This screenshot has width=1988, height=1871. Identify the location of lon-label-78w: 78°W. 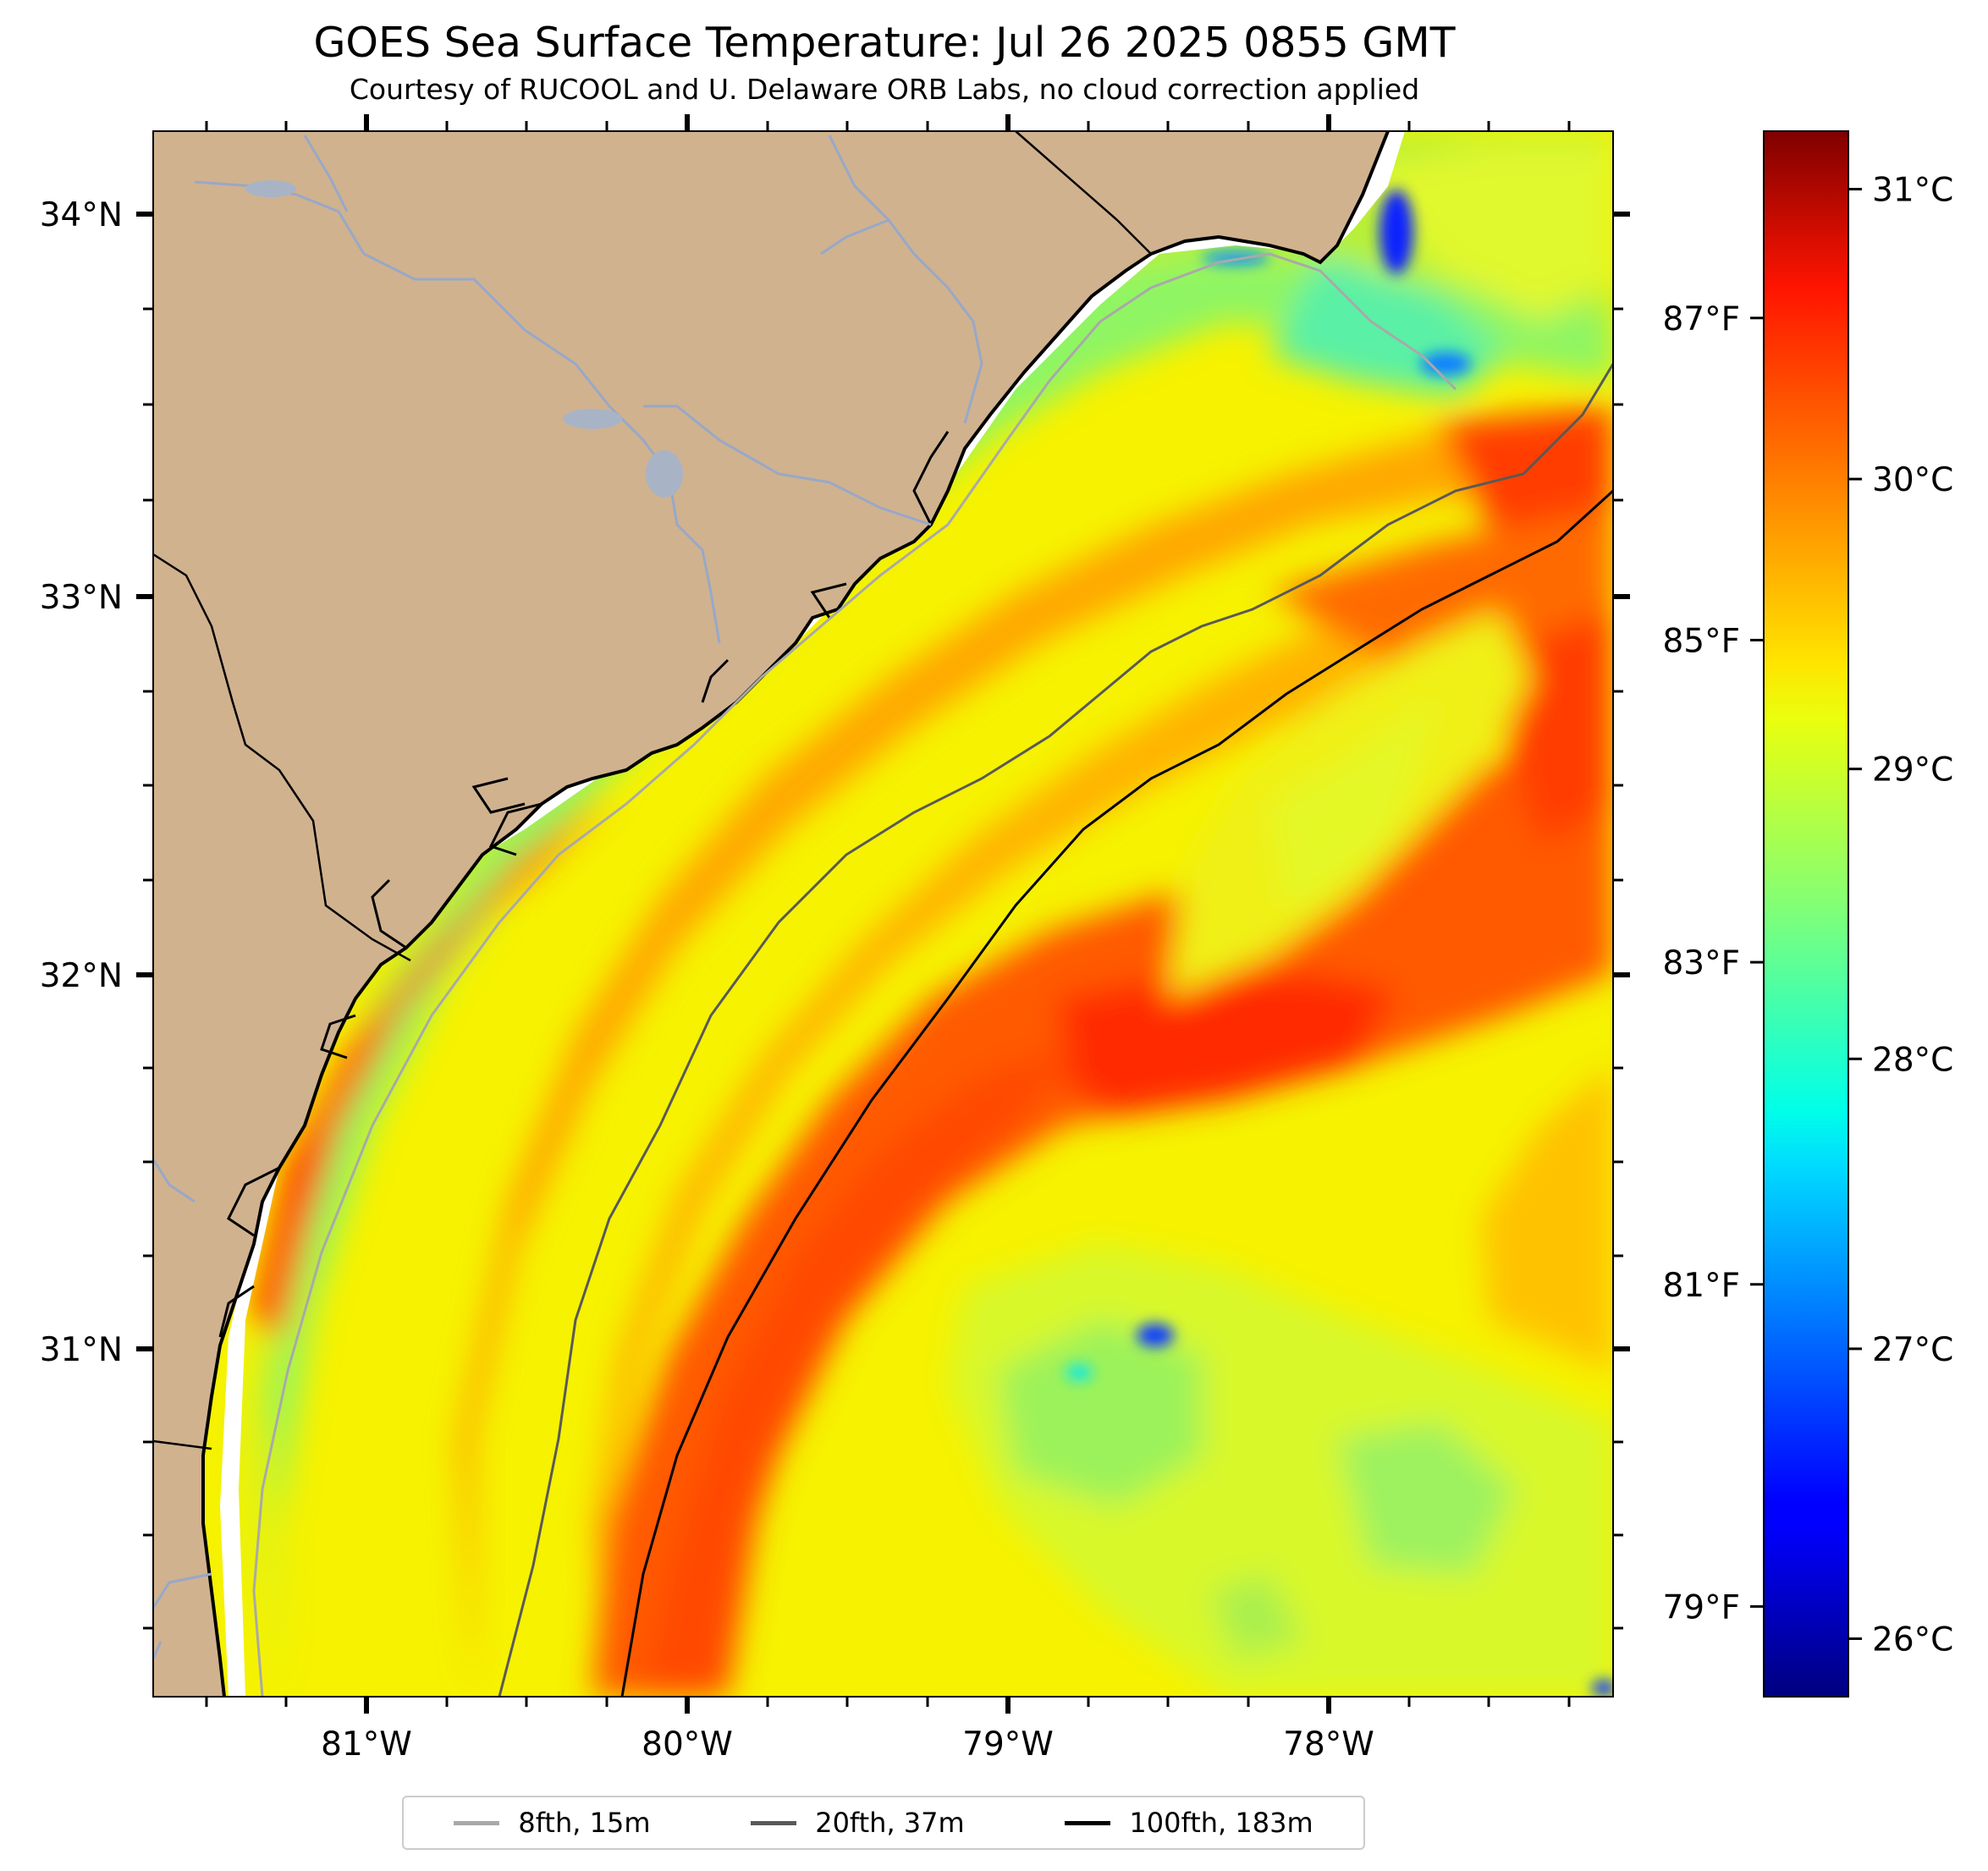
(1328, 1745).